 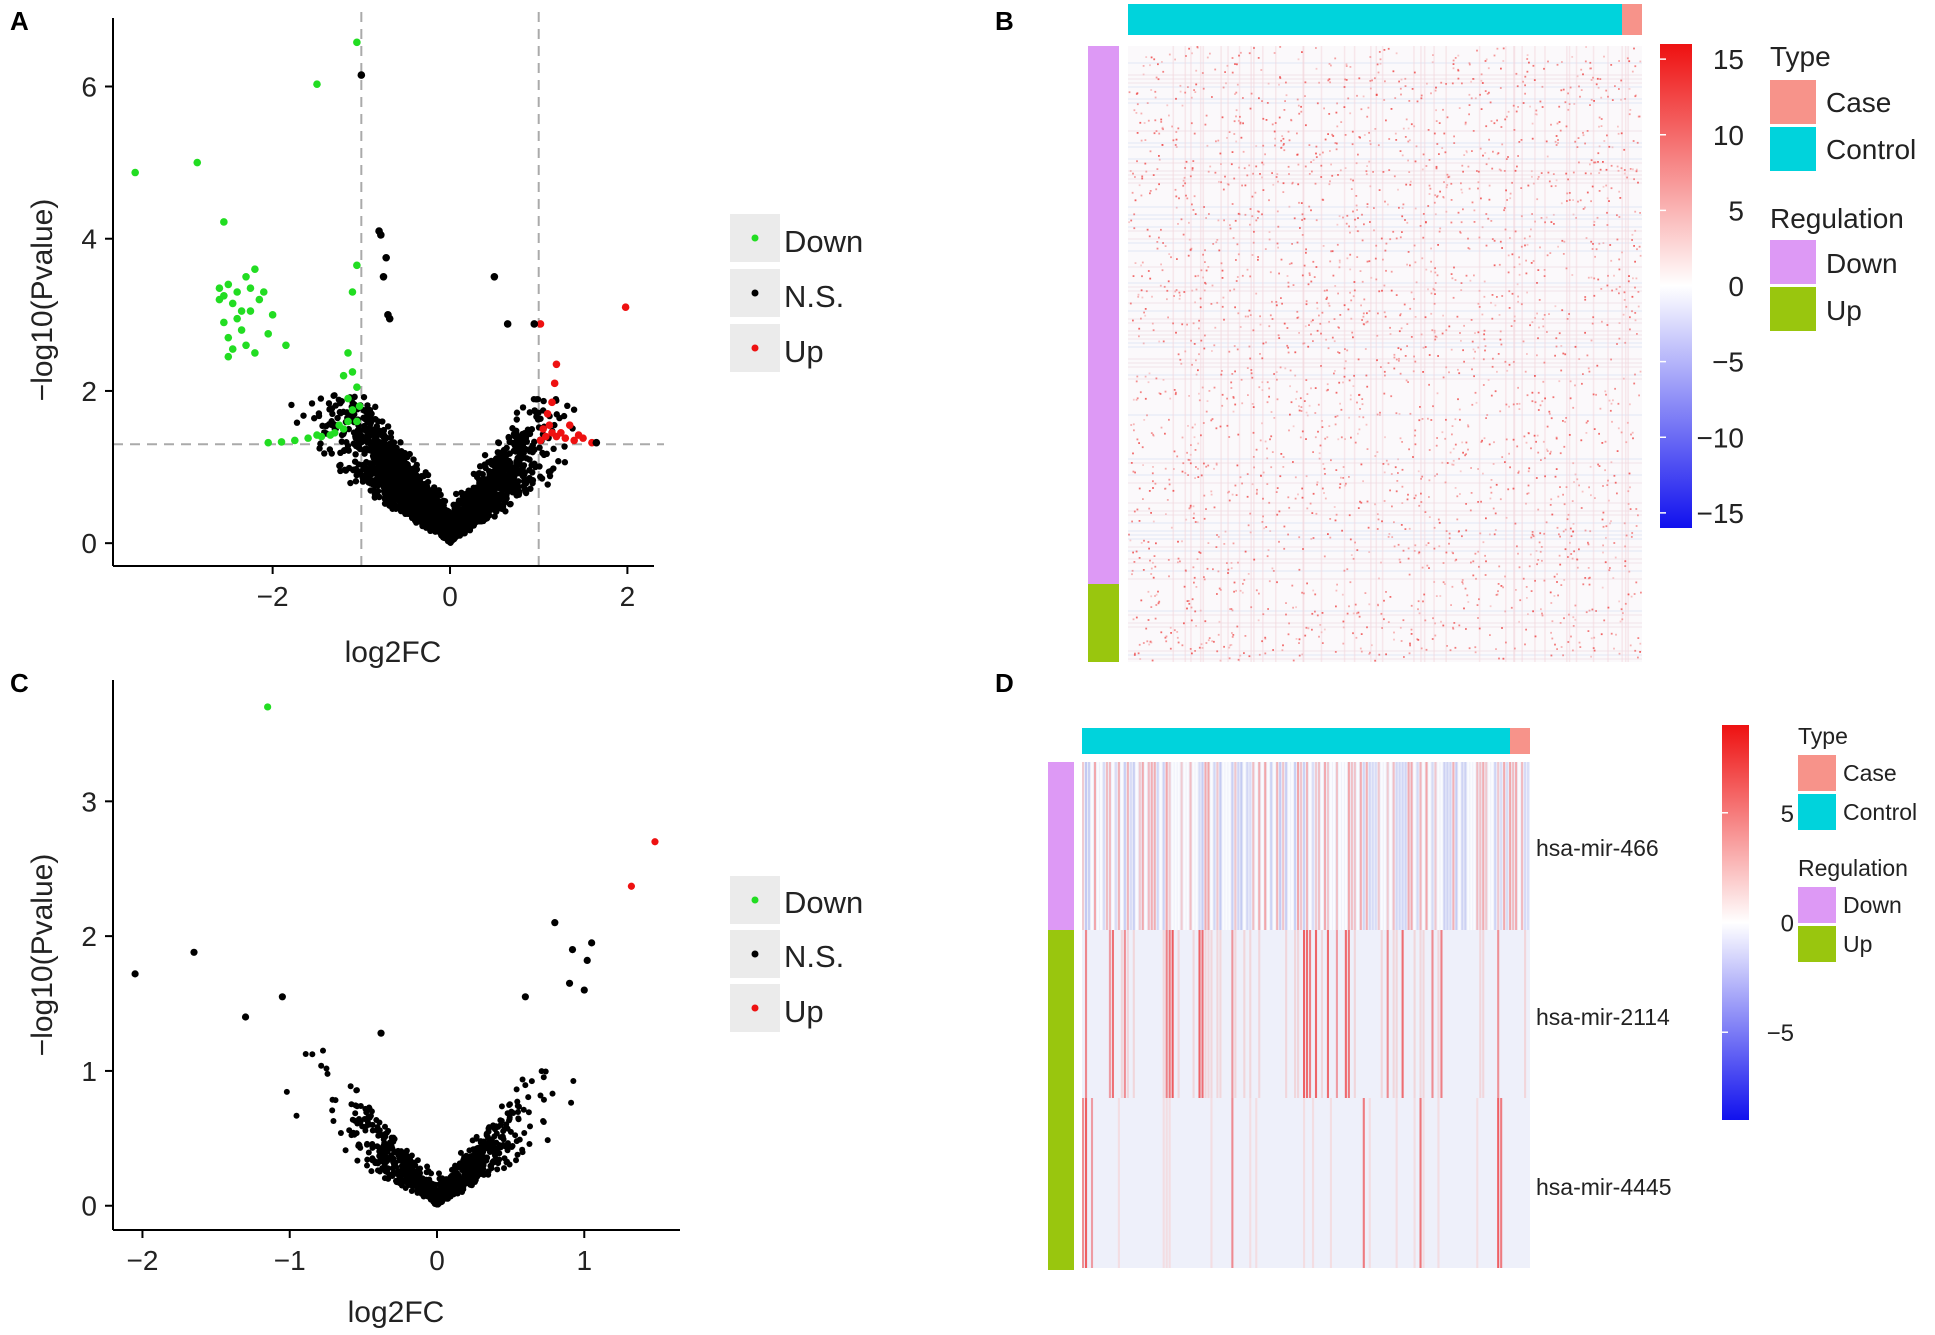 I want to click on panel-label-c: C, so click(x=19, y=683).